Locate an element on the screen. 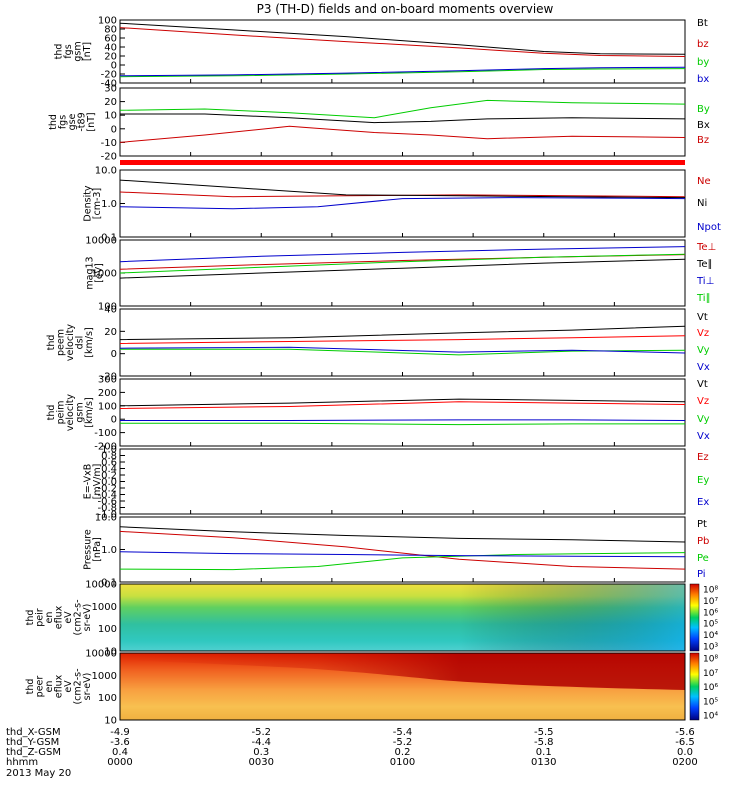  series-line-Ti⊥ is located at coordinates (402, 254).